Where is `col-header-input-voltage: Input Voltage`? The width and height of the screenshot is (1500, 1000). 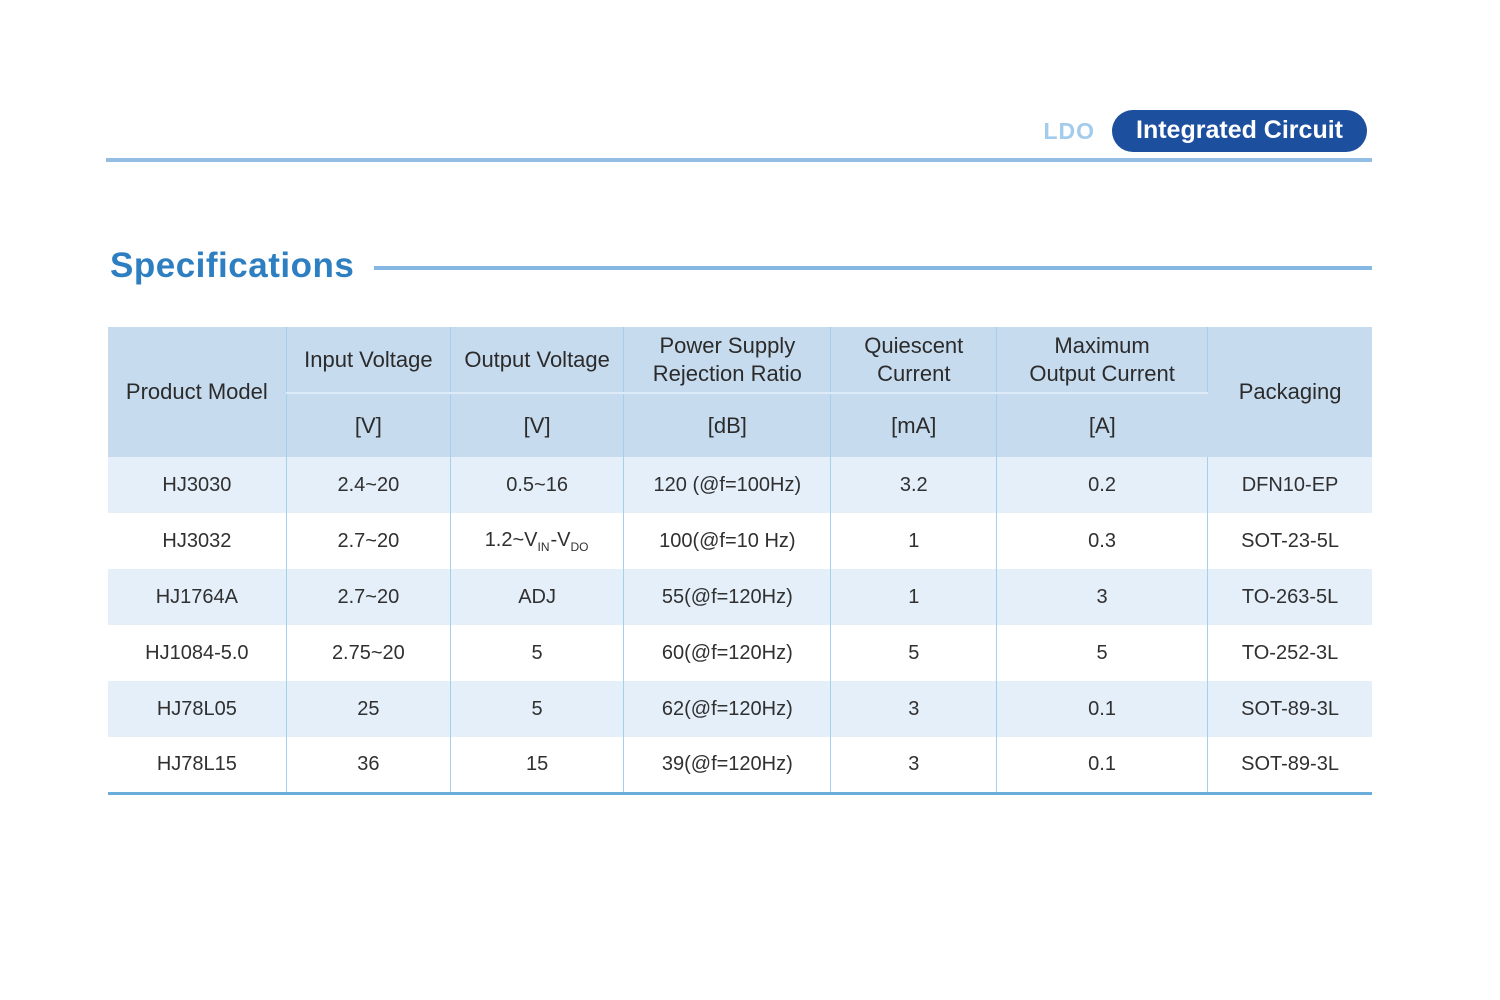 col-header-input-voltage: Input Voltage is located at coordinates (369, 360).